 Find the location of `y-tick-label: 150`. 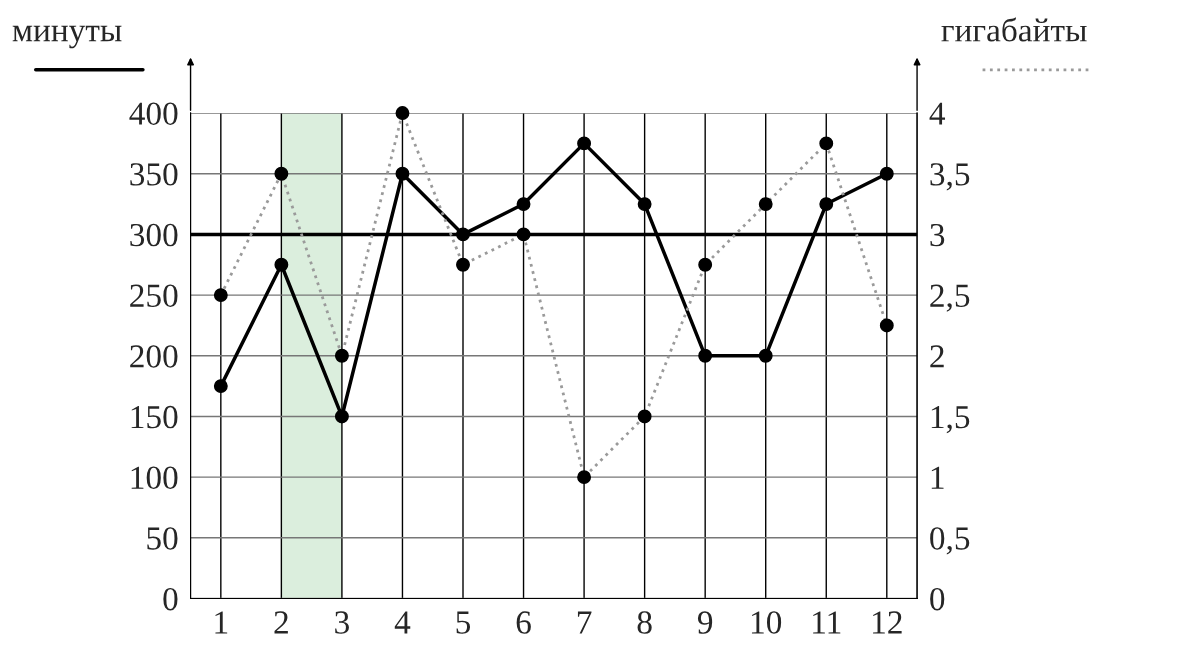

y-tick-label: 150 is located at coordinates (154, 417).